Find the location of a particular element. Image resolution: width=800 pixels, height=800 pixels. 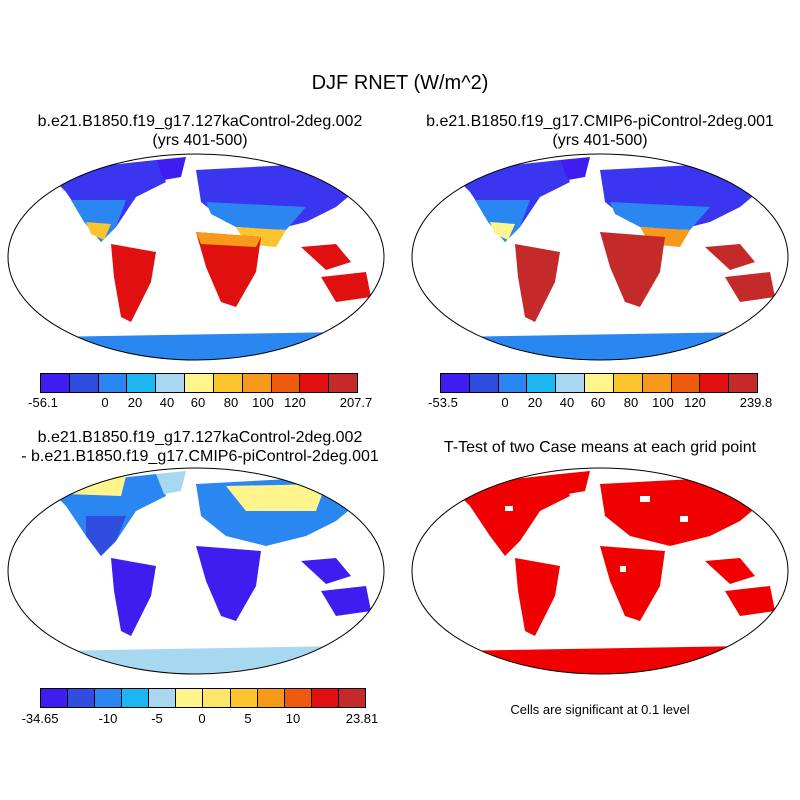

colorbar-label: -10 is located at coordinates (108, 718).